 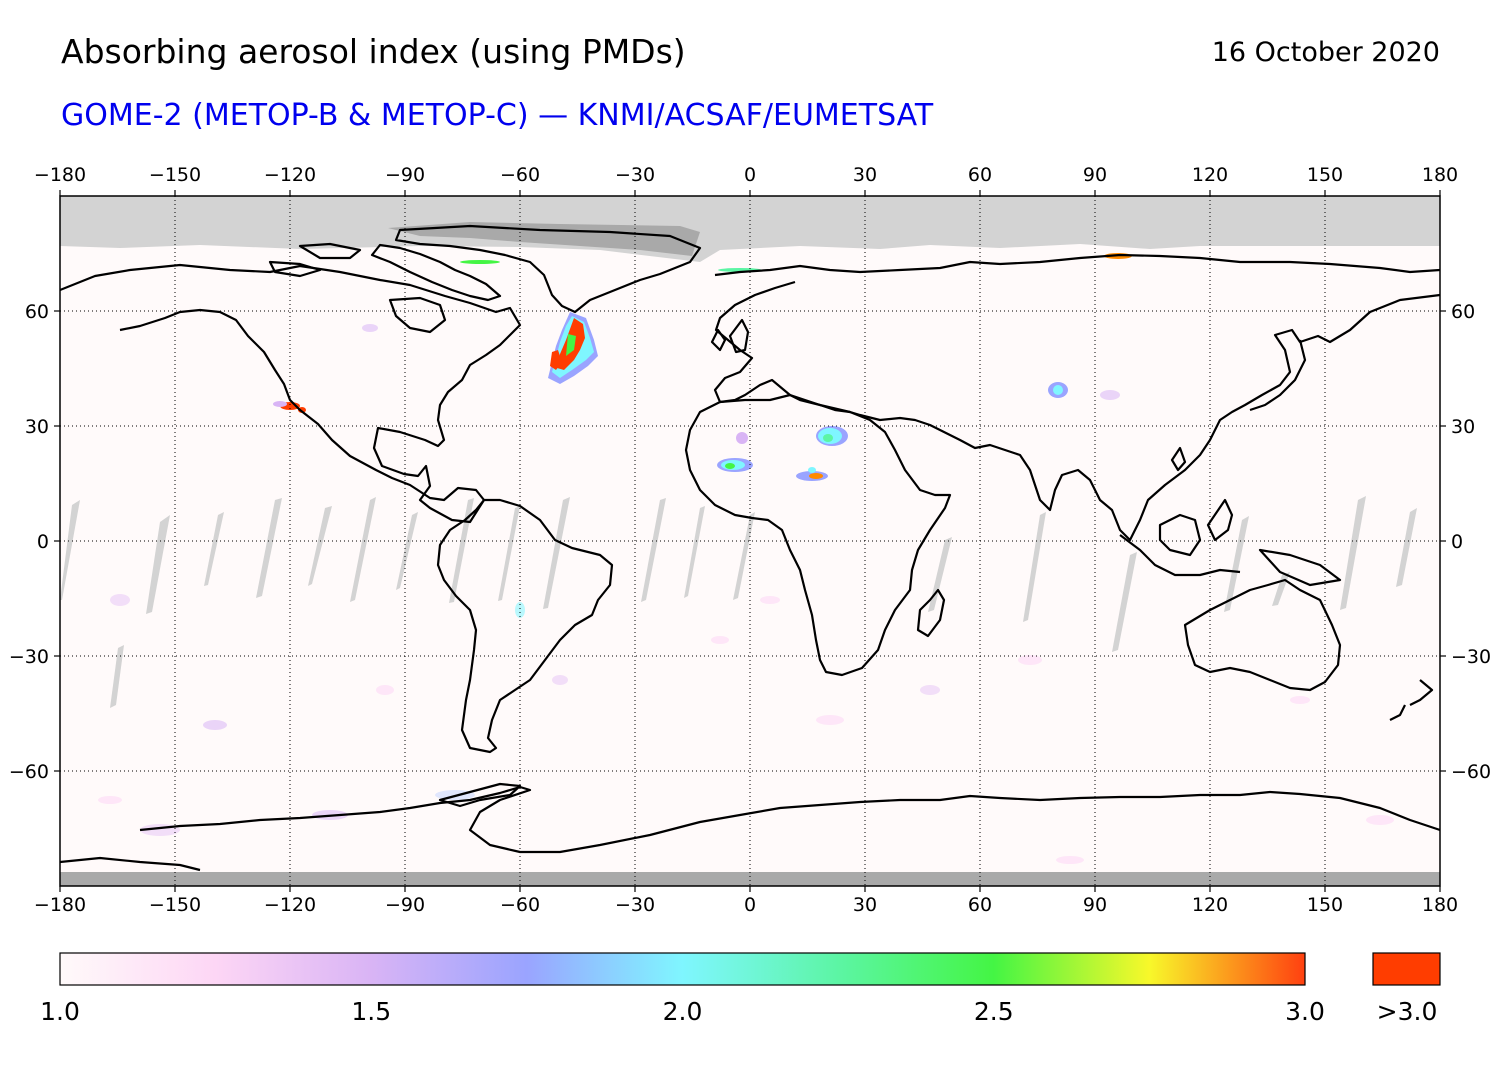 What do you see at coordinates (1325, 175) in the screenshot?
I see `lon-tick-label-top: 150` at bounding box center [1325, 175].